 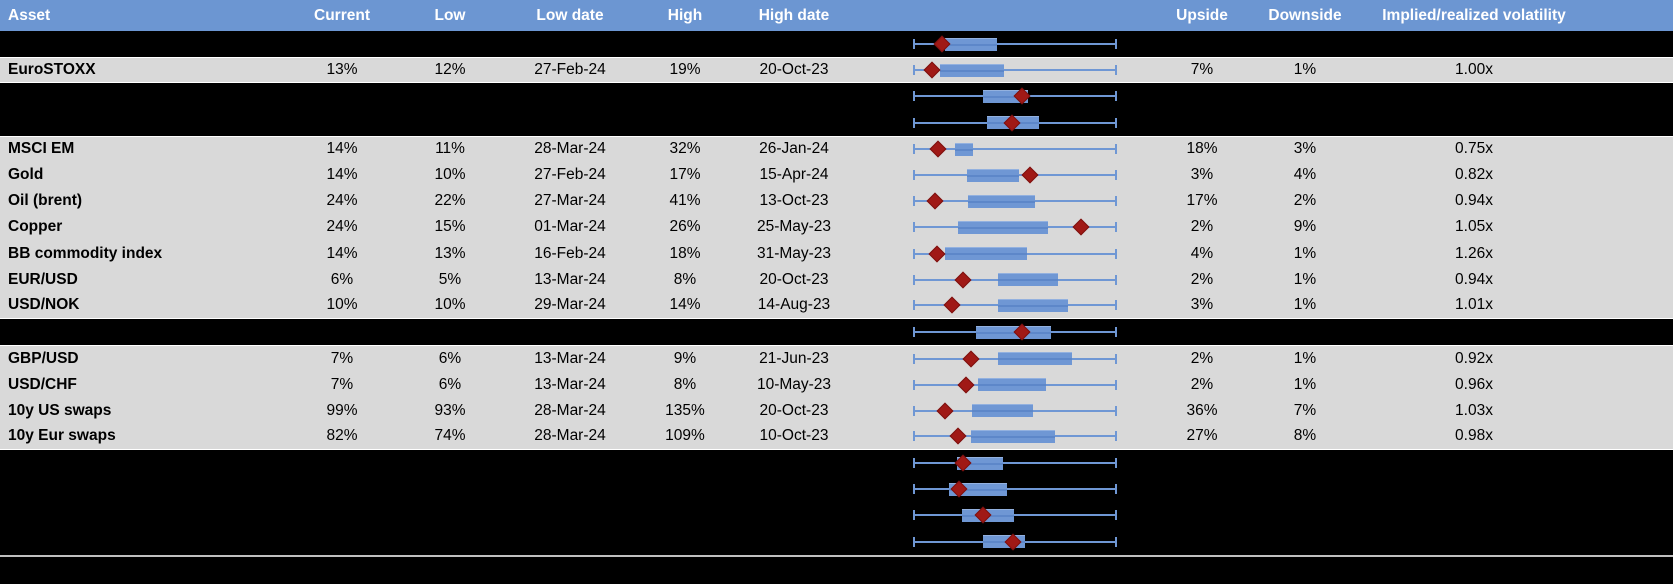 What do you see at coordinates (570, 201) in the screenshot?
I see `cell-low-date: 27-Mar-24` at bounding box center [570, 201].